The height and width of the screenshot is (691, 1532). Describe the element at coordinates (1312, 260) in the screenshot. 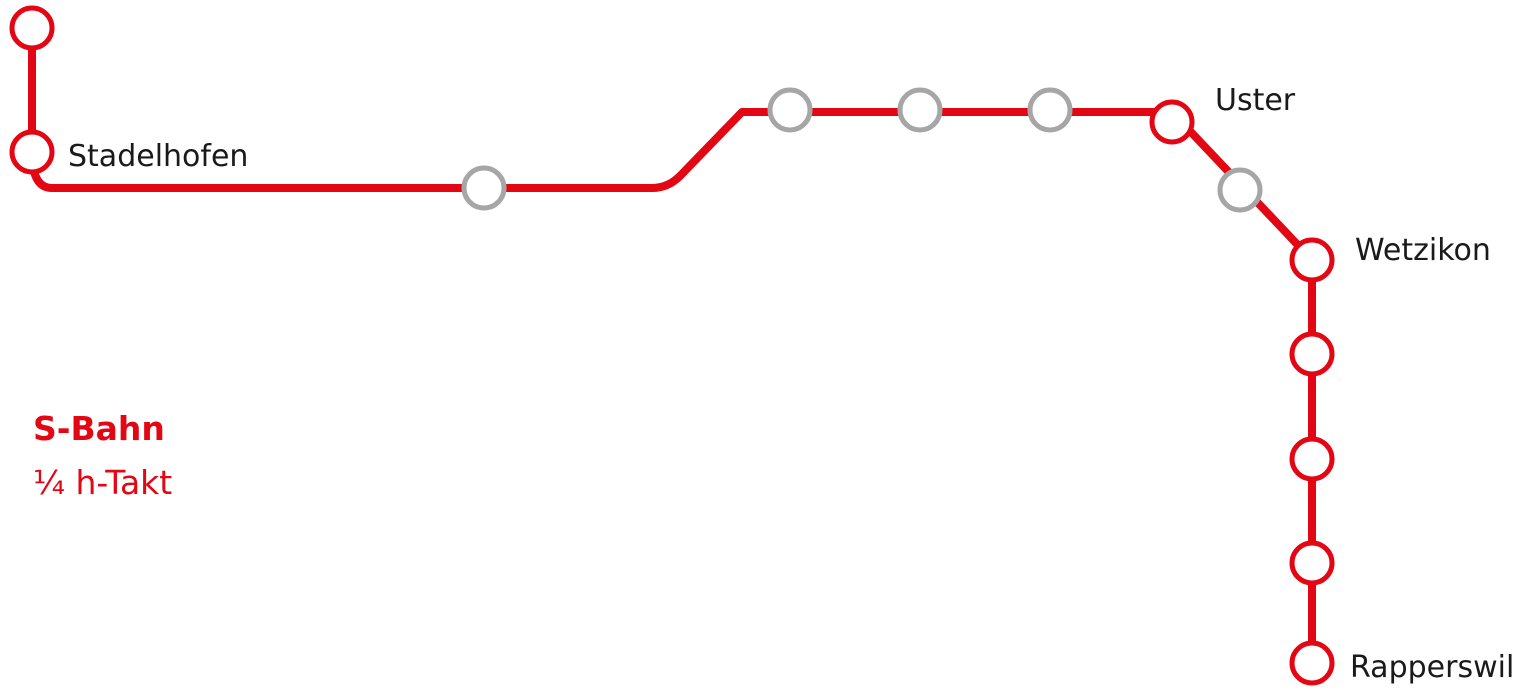

I see `stop-wetzikon` at that location.